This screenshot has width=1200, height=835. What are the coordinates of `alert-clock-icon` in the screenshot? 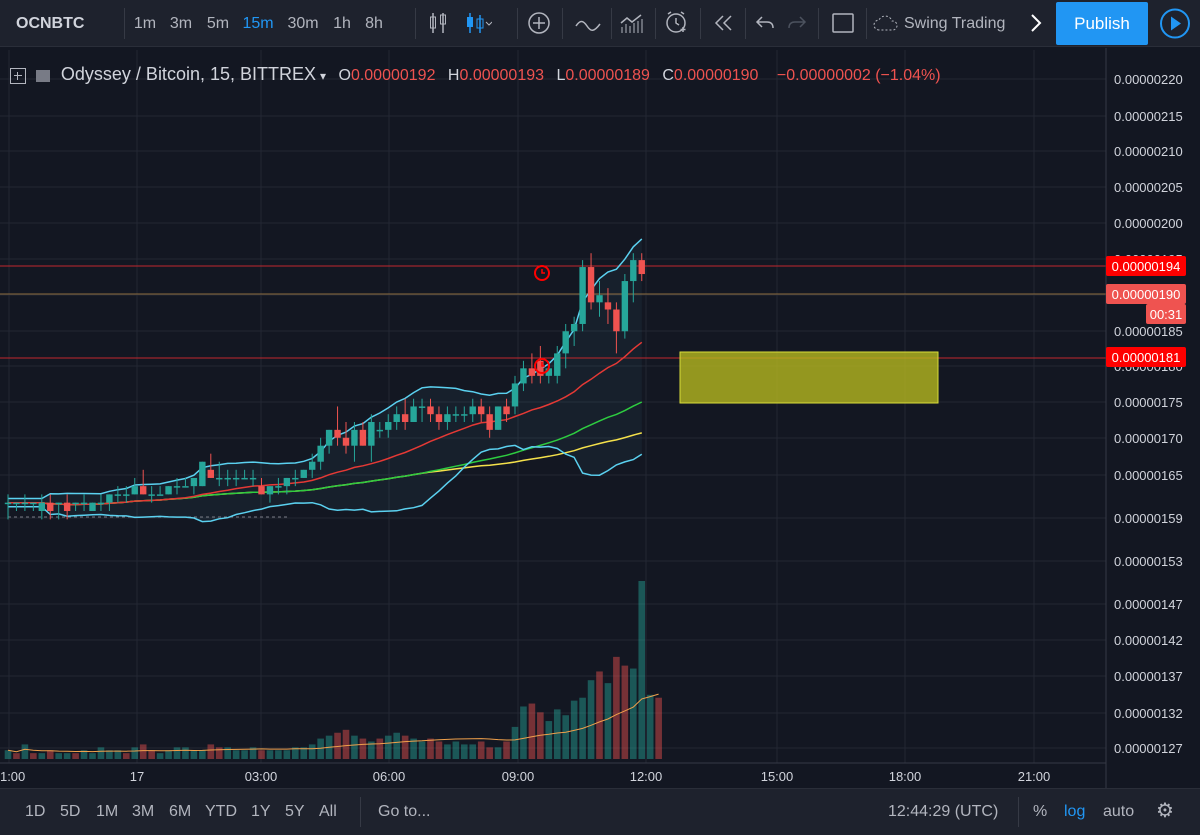 It's located at (677, 23).